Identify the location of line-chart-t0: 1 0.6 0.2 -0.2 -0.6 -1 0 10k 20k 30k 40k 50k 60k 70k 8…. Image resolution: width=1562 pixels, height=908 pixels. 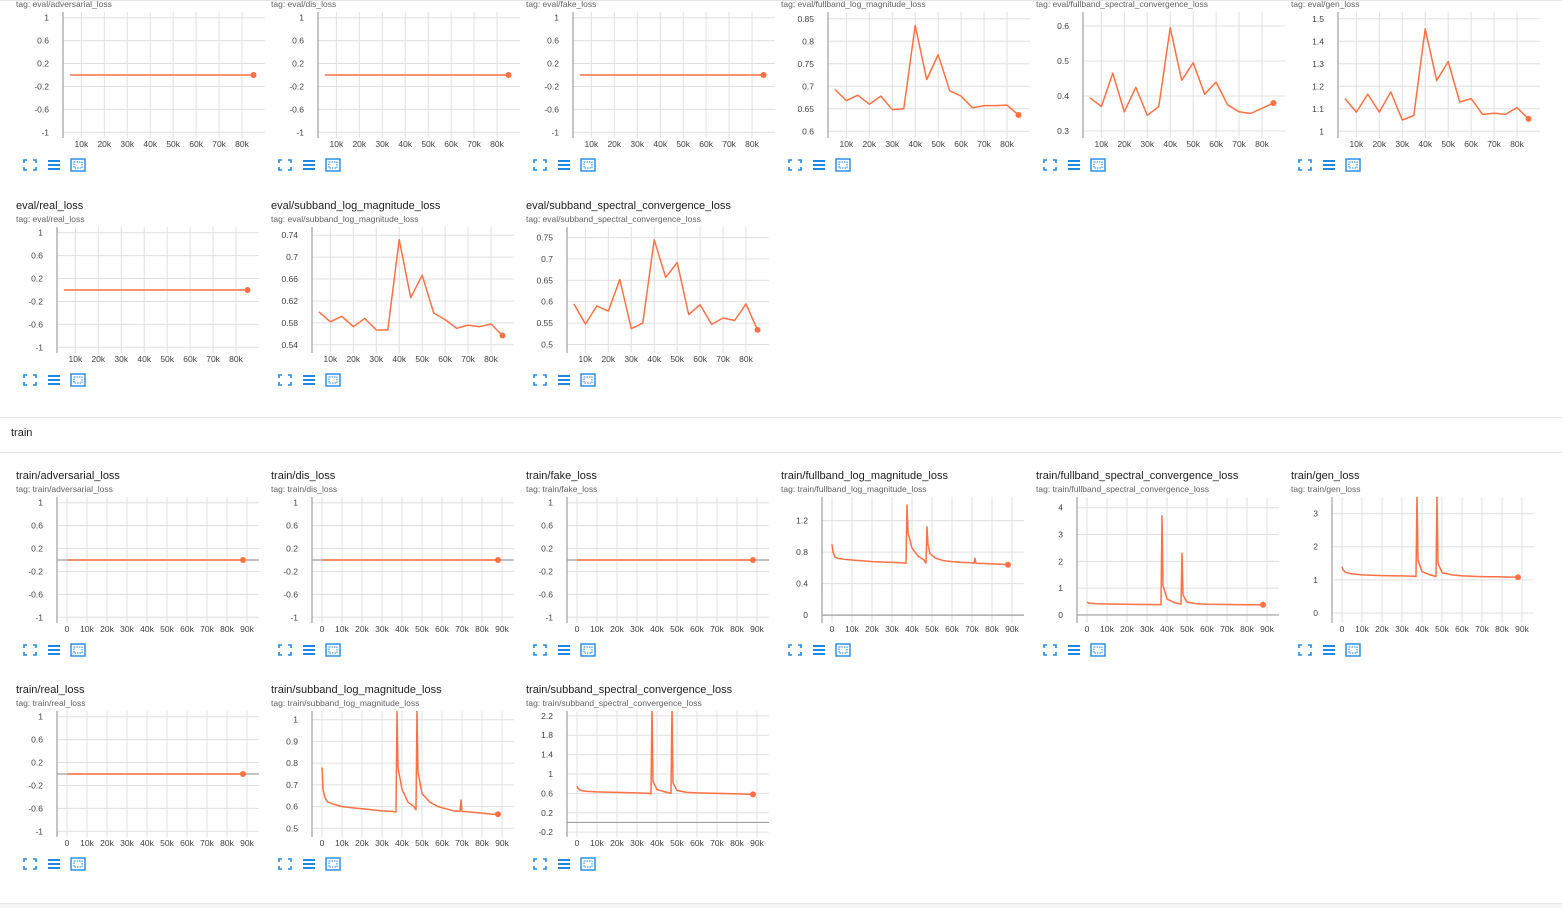
(129, 557).